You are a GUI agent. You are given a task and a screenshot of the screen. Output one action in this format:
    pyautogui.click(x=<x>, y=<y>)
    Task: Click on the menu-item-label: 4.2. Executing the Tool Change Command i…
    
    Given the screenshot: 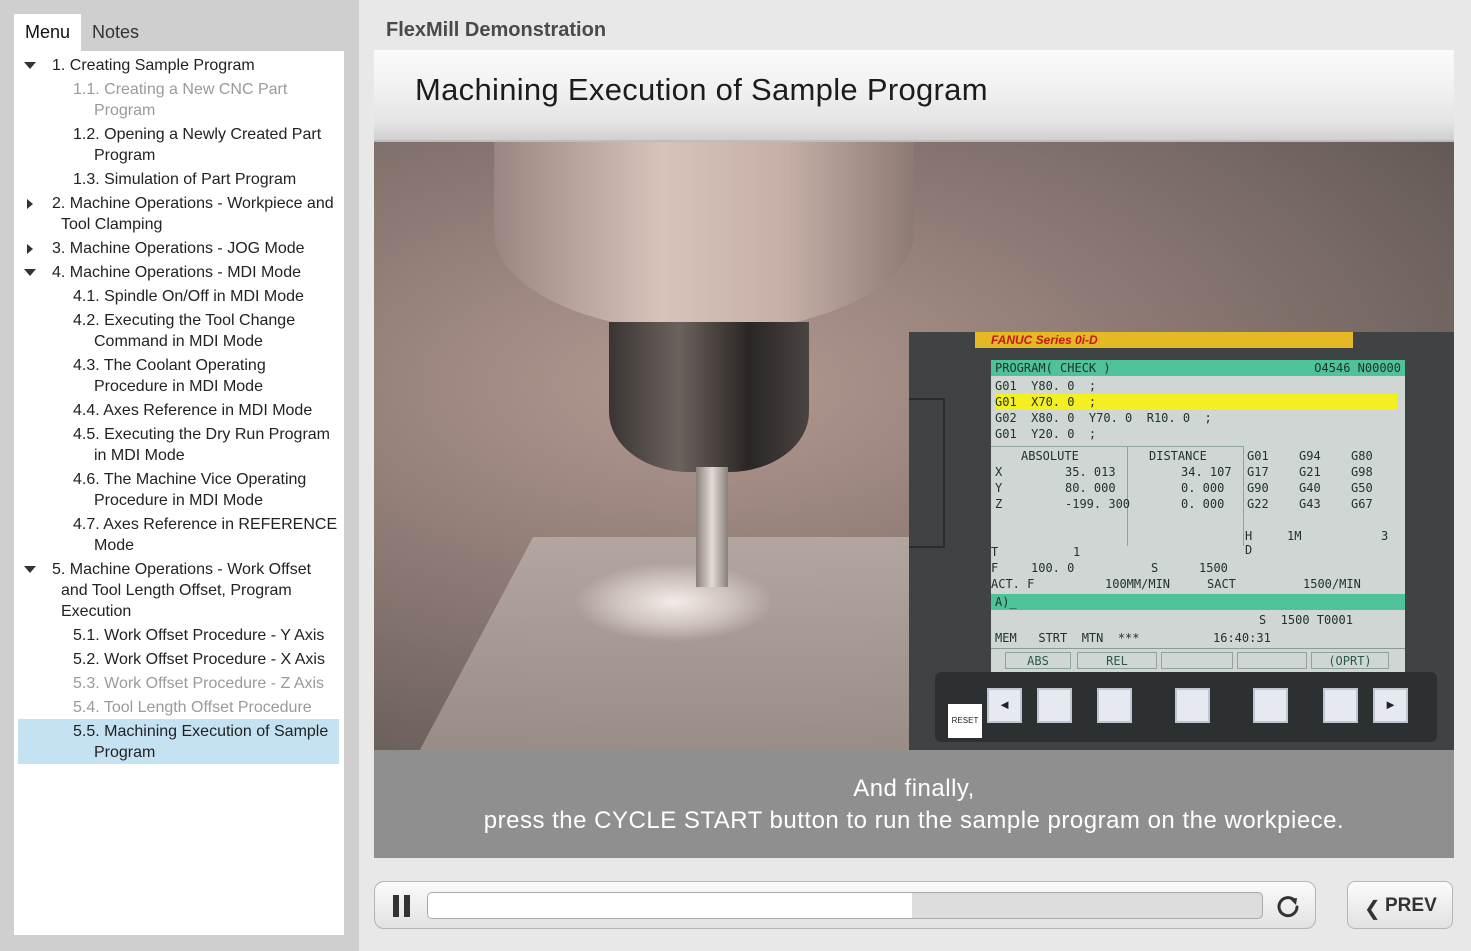 What is the action you would take?
    pyautogui.click(x=184, y=331)
    